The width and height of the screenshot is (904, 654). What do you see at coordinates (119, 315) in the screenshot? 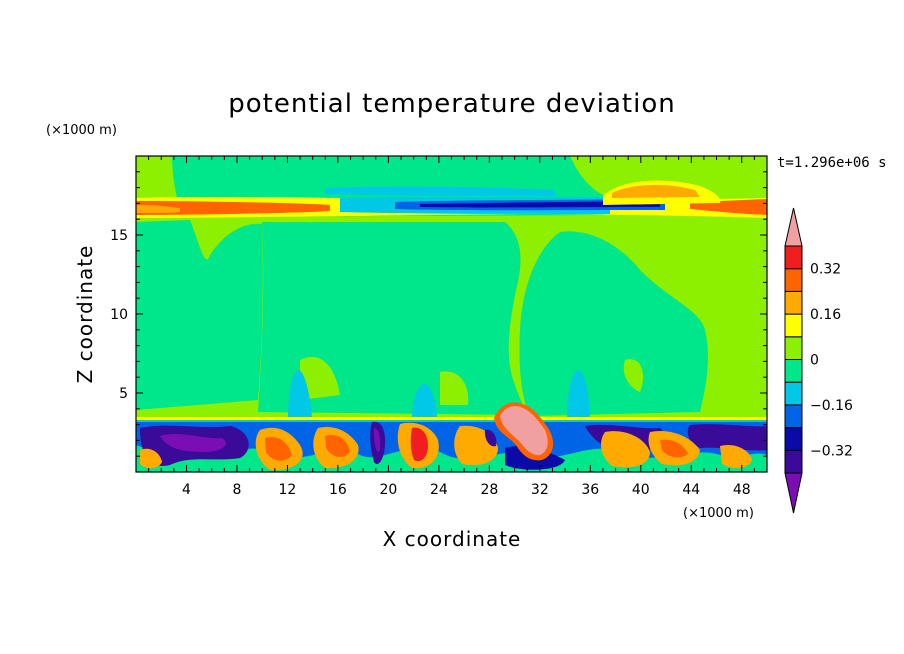
I see `y-tick-label: 10` at bounding box center [119, 315].